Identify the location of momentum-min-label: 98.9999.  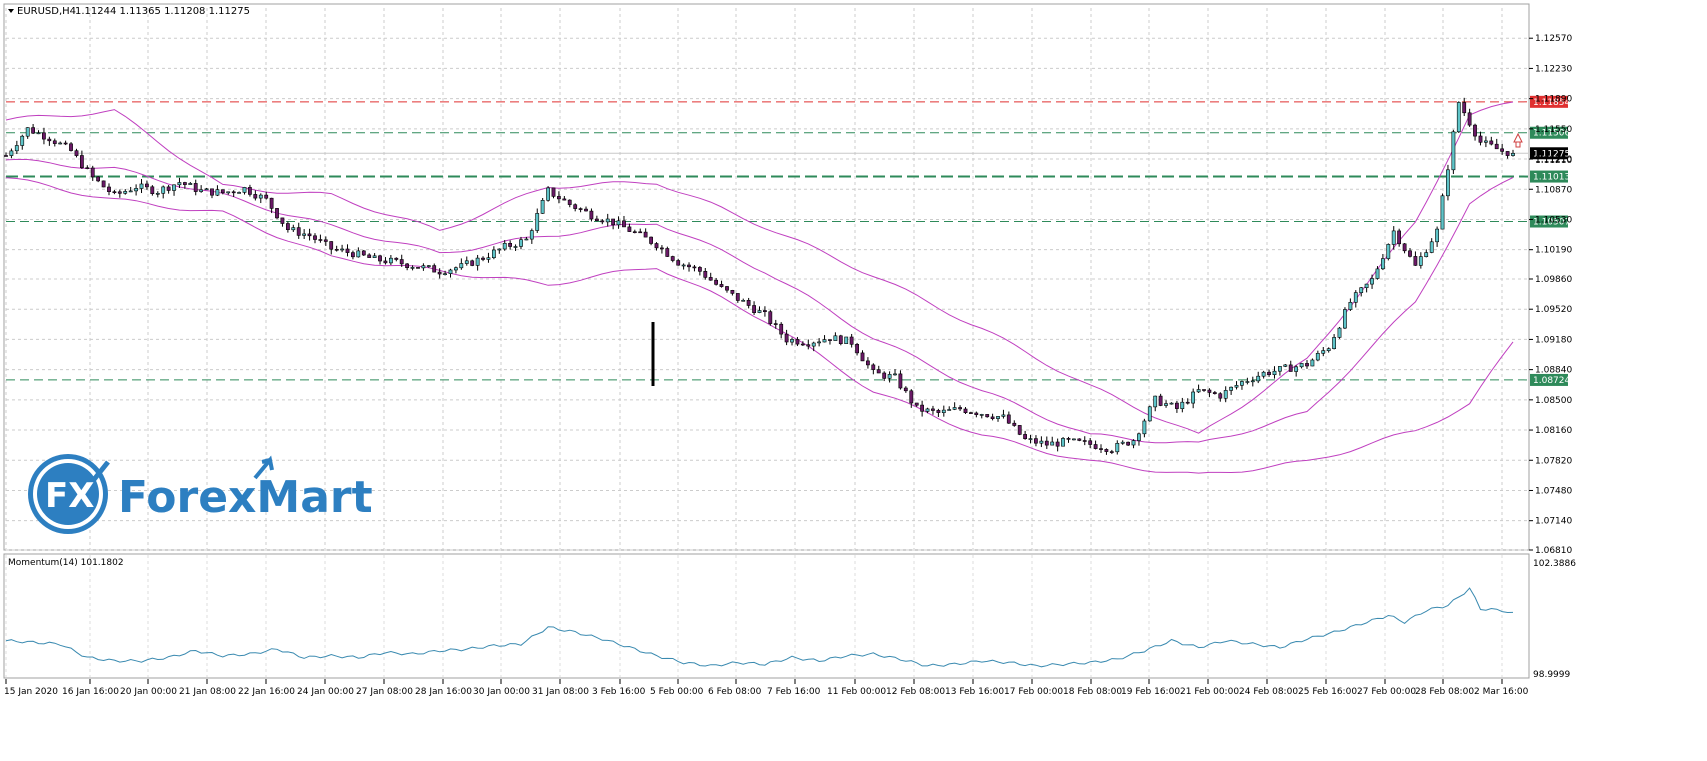
(1551, 675).